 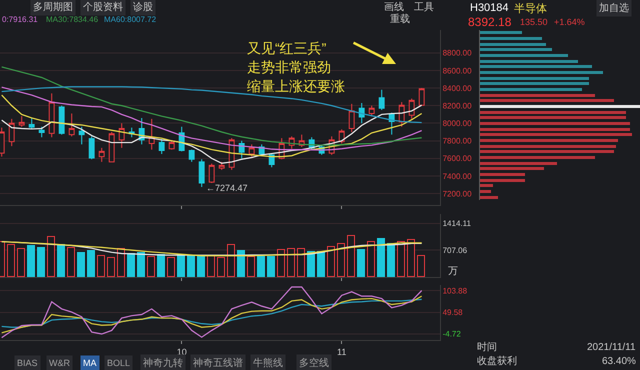 I want to click on text: 0:7916.31, so click(x=20, y=19).